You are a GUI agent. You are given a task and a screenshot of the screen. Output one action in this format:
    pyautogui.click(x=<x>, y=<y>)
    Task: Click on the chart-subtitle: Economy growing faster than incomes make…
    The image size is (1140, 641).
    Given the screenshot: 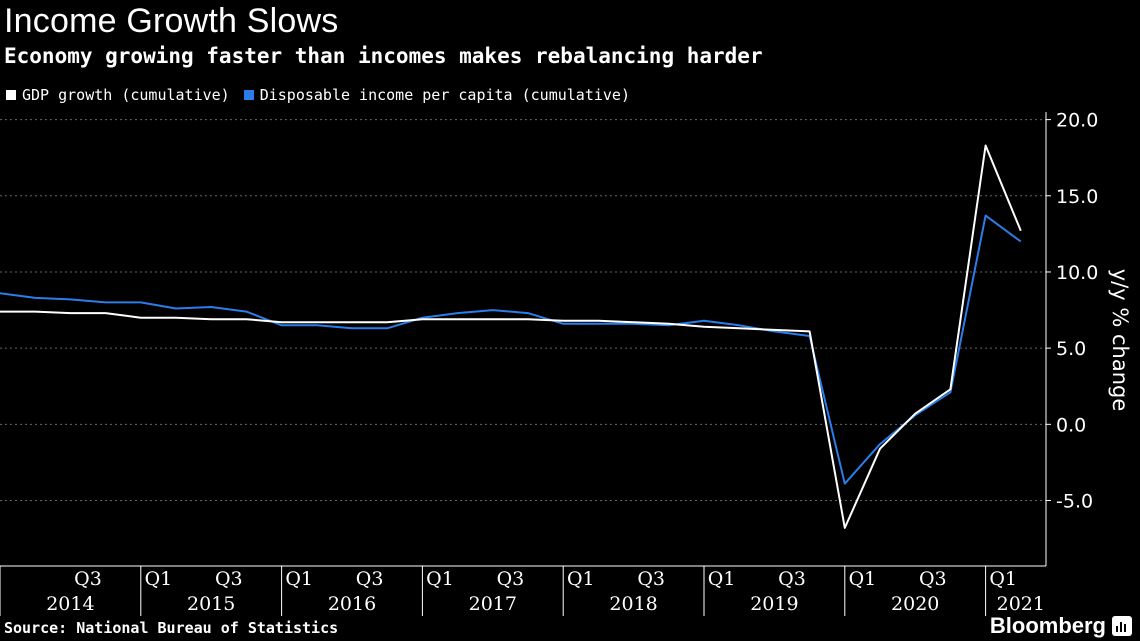 What is the action you would take?
    pyautogui.click(x=383, y=56)
    